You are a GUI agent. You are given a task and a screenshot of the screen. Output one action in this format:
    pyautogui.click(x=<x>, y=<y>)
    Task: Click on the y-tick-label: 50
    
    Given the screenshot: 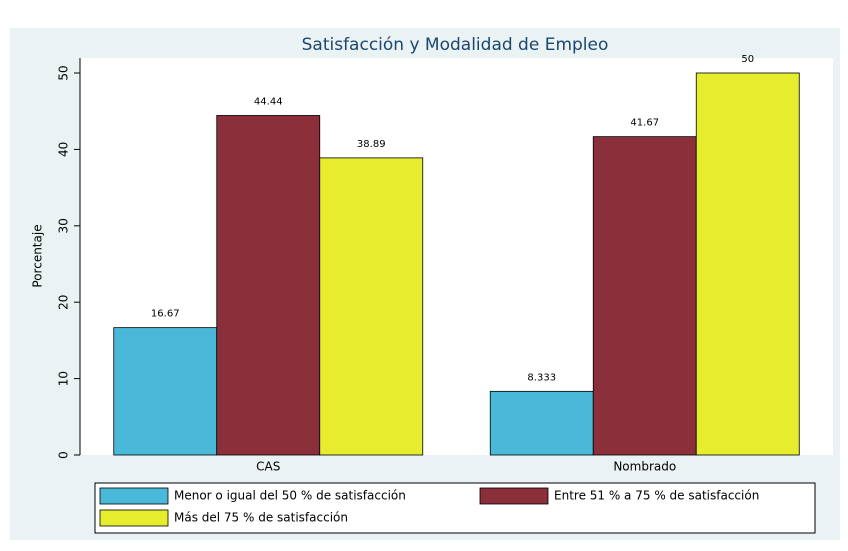 What is the action you would take?
    pyautogui.click(x=64, y=72)
    